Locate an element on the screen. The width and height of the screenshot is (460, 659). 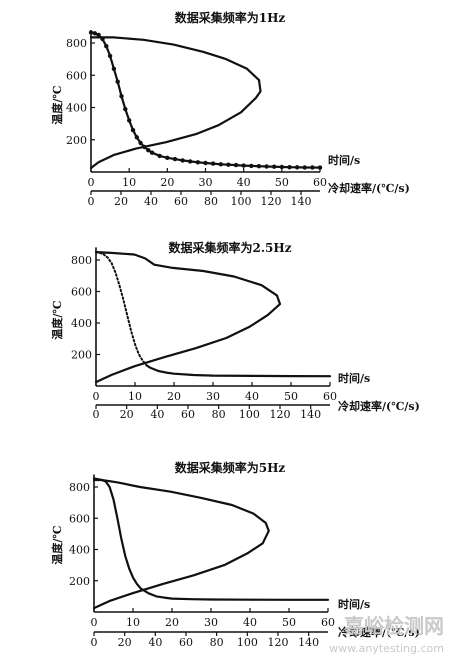
watermark: 嘉峪检测网 www.anytesting.com is located at coordinates (386, 634).